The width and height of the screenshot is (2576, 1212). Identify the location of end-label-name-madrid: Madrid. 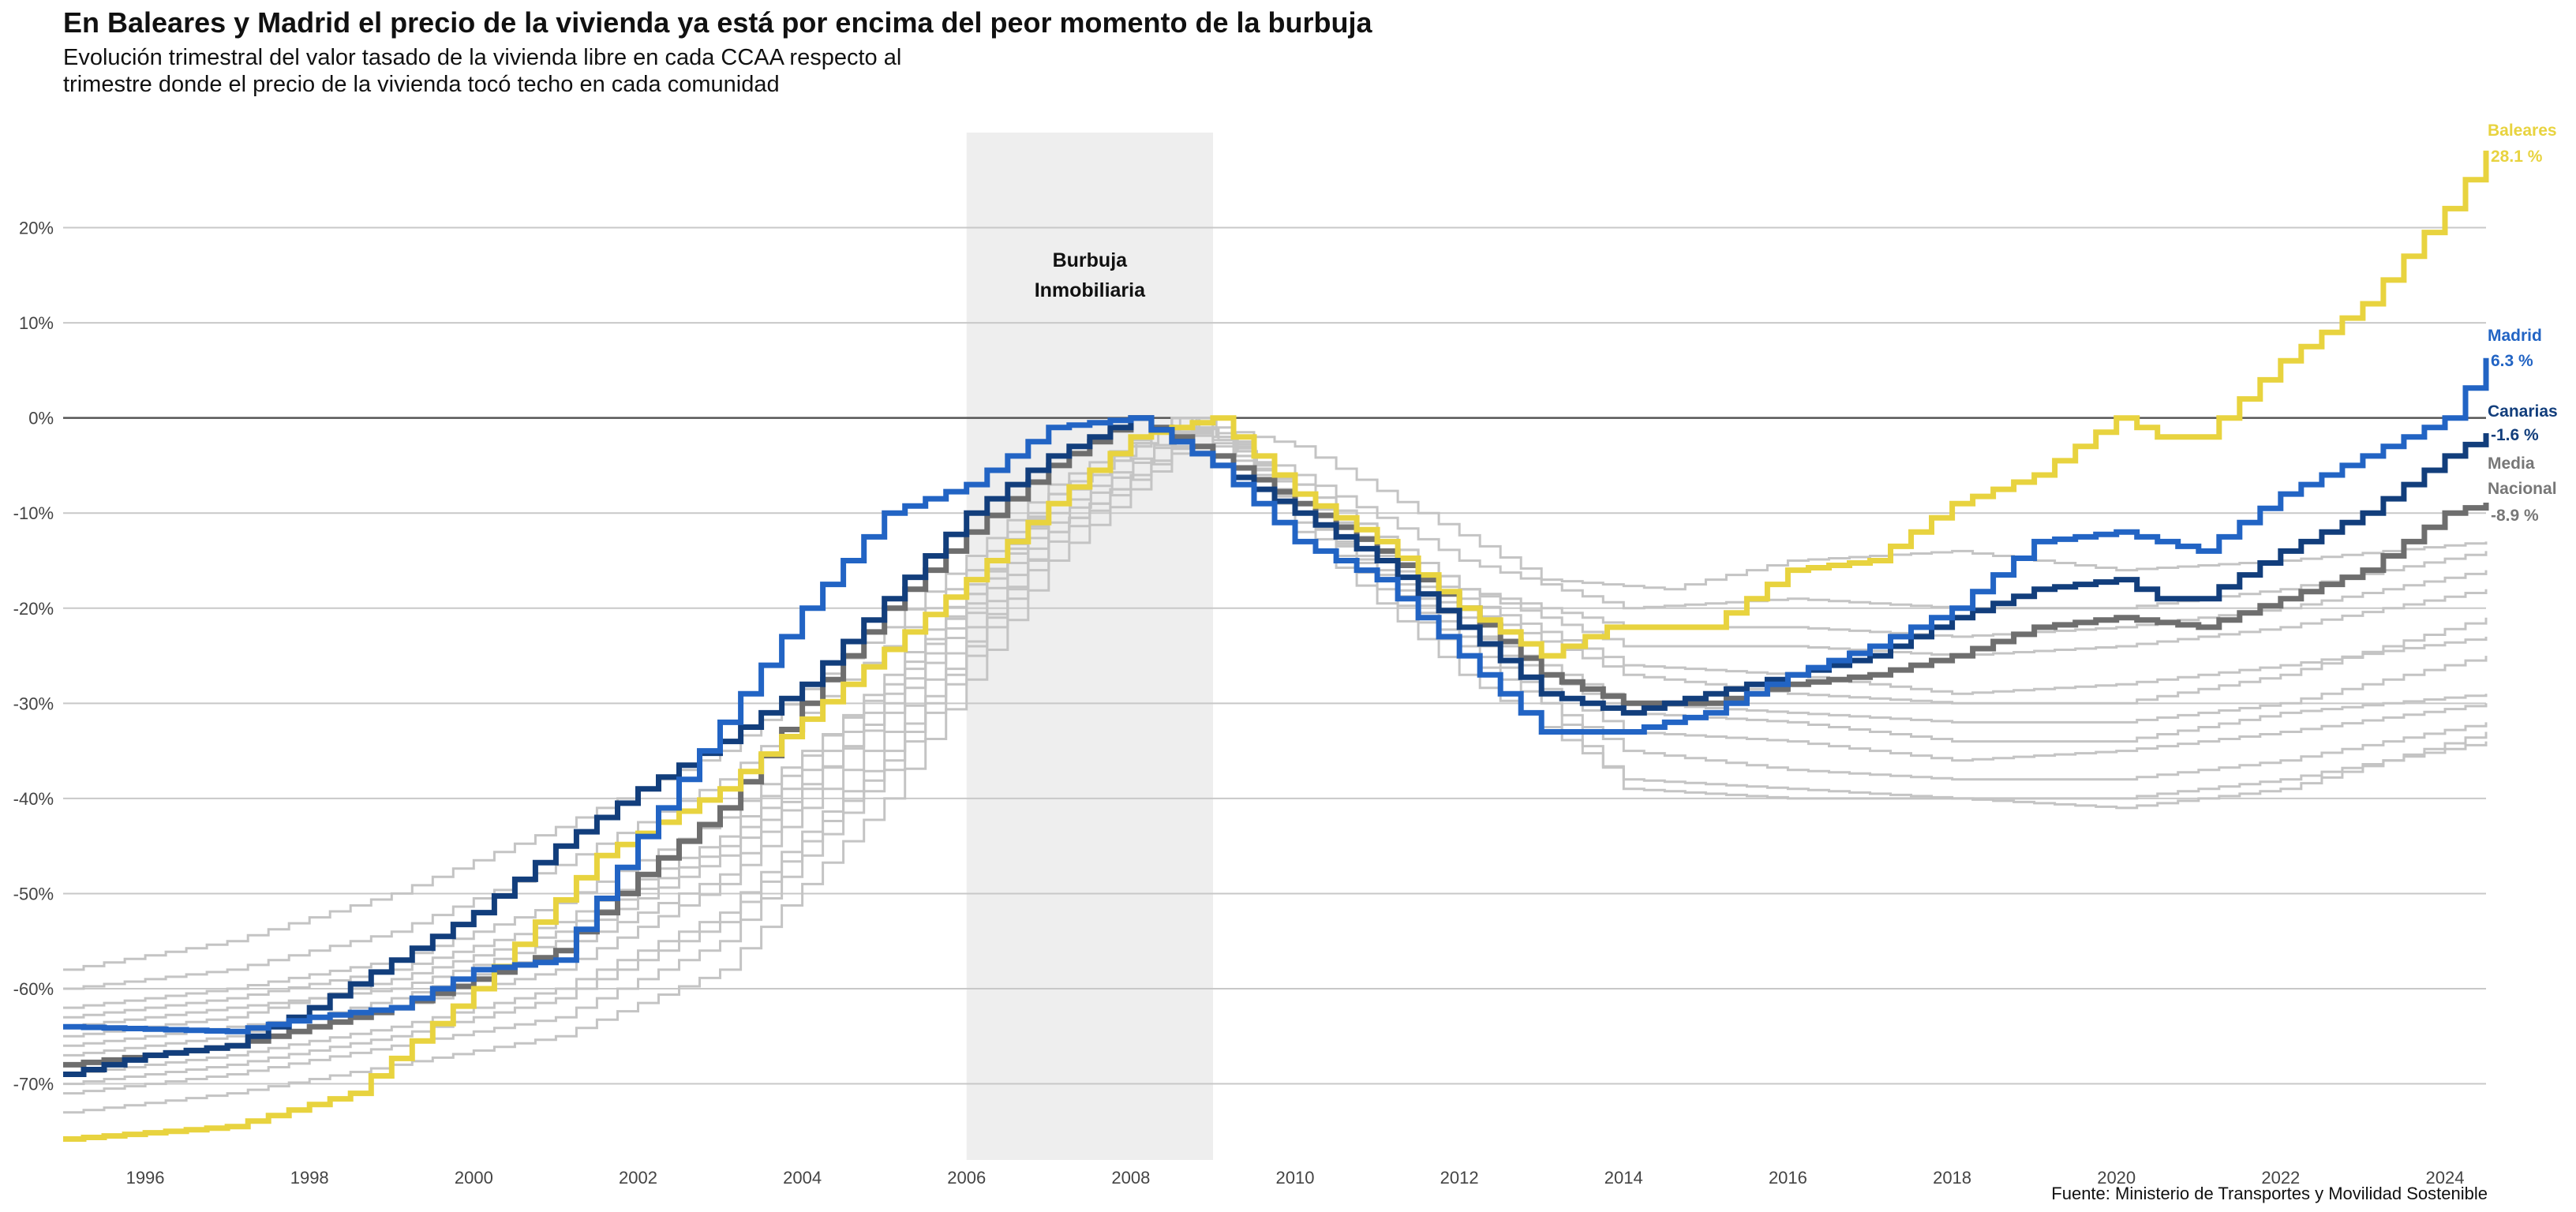
(2515, 336).